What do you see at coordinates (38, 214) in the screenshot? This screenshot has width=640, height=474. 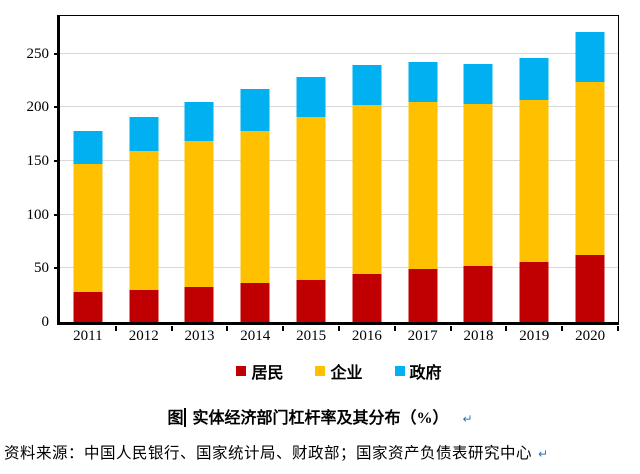 I see `y-axis-label: 100` at bounding box center [38, 214].